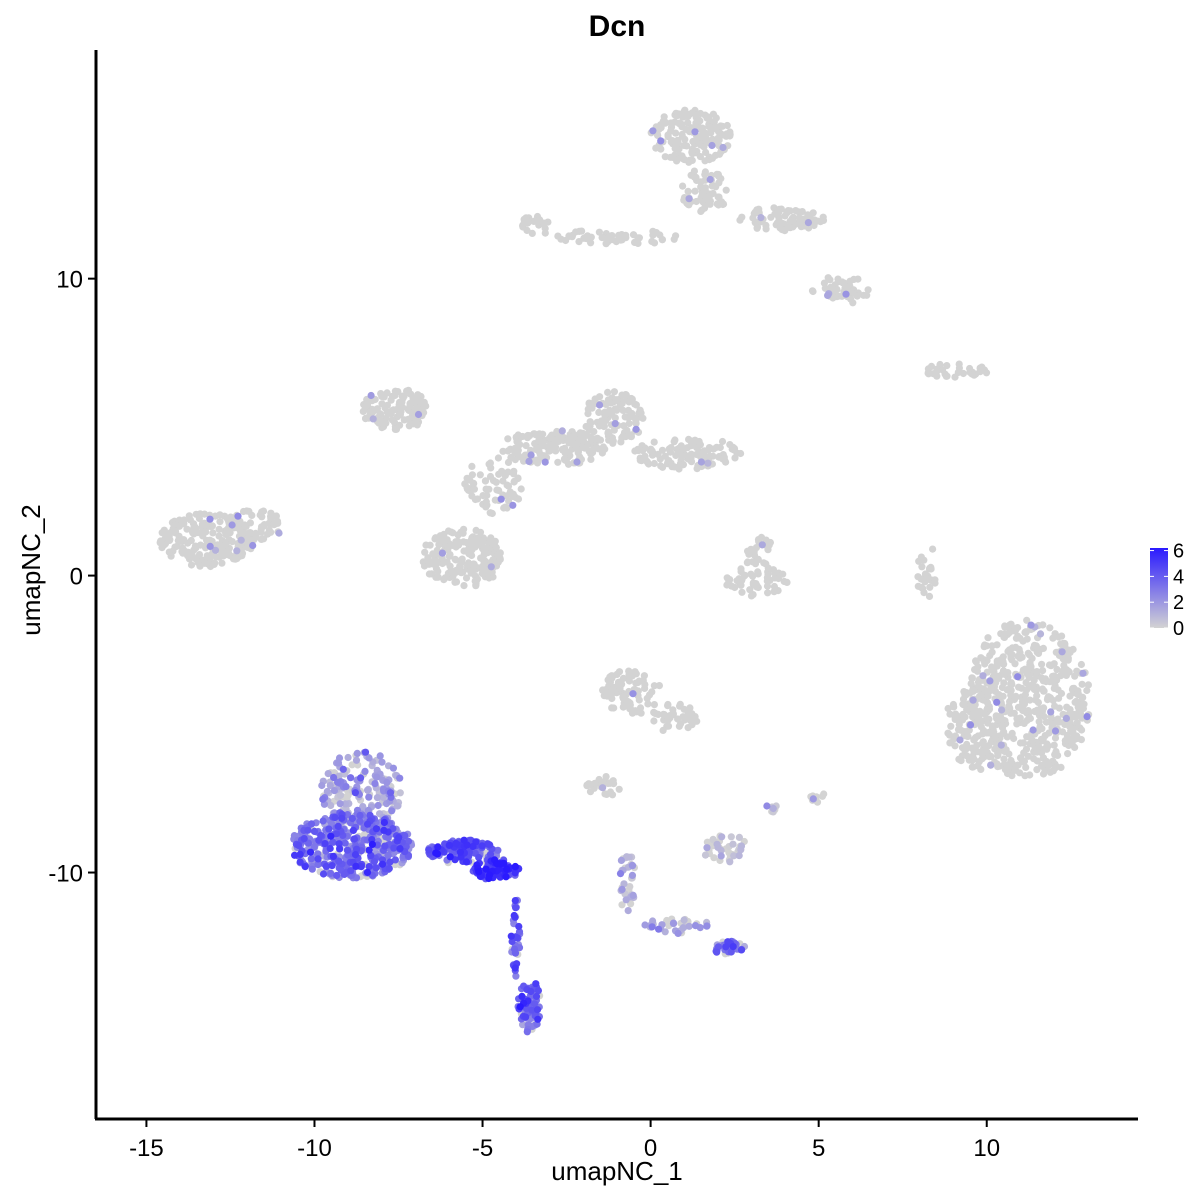  What do you see at coordinates (1178, 603) in the screenshot?
I see `legend-tick-label: 2` at bounding box center [1178, 603].